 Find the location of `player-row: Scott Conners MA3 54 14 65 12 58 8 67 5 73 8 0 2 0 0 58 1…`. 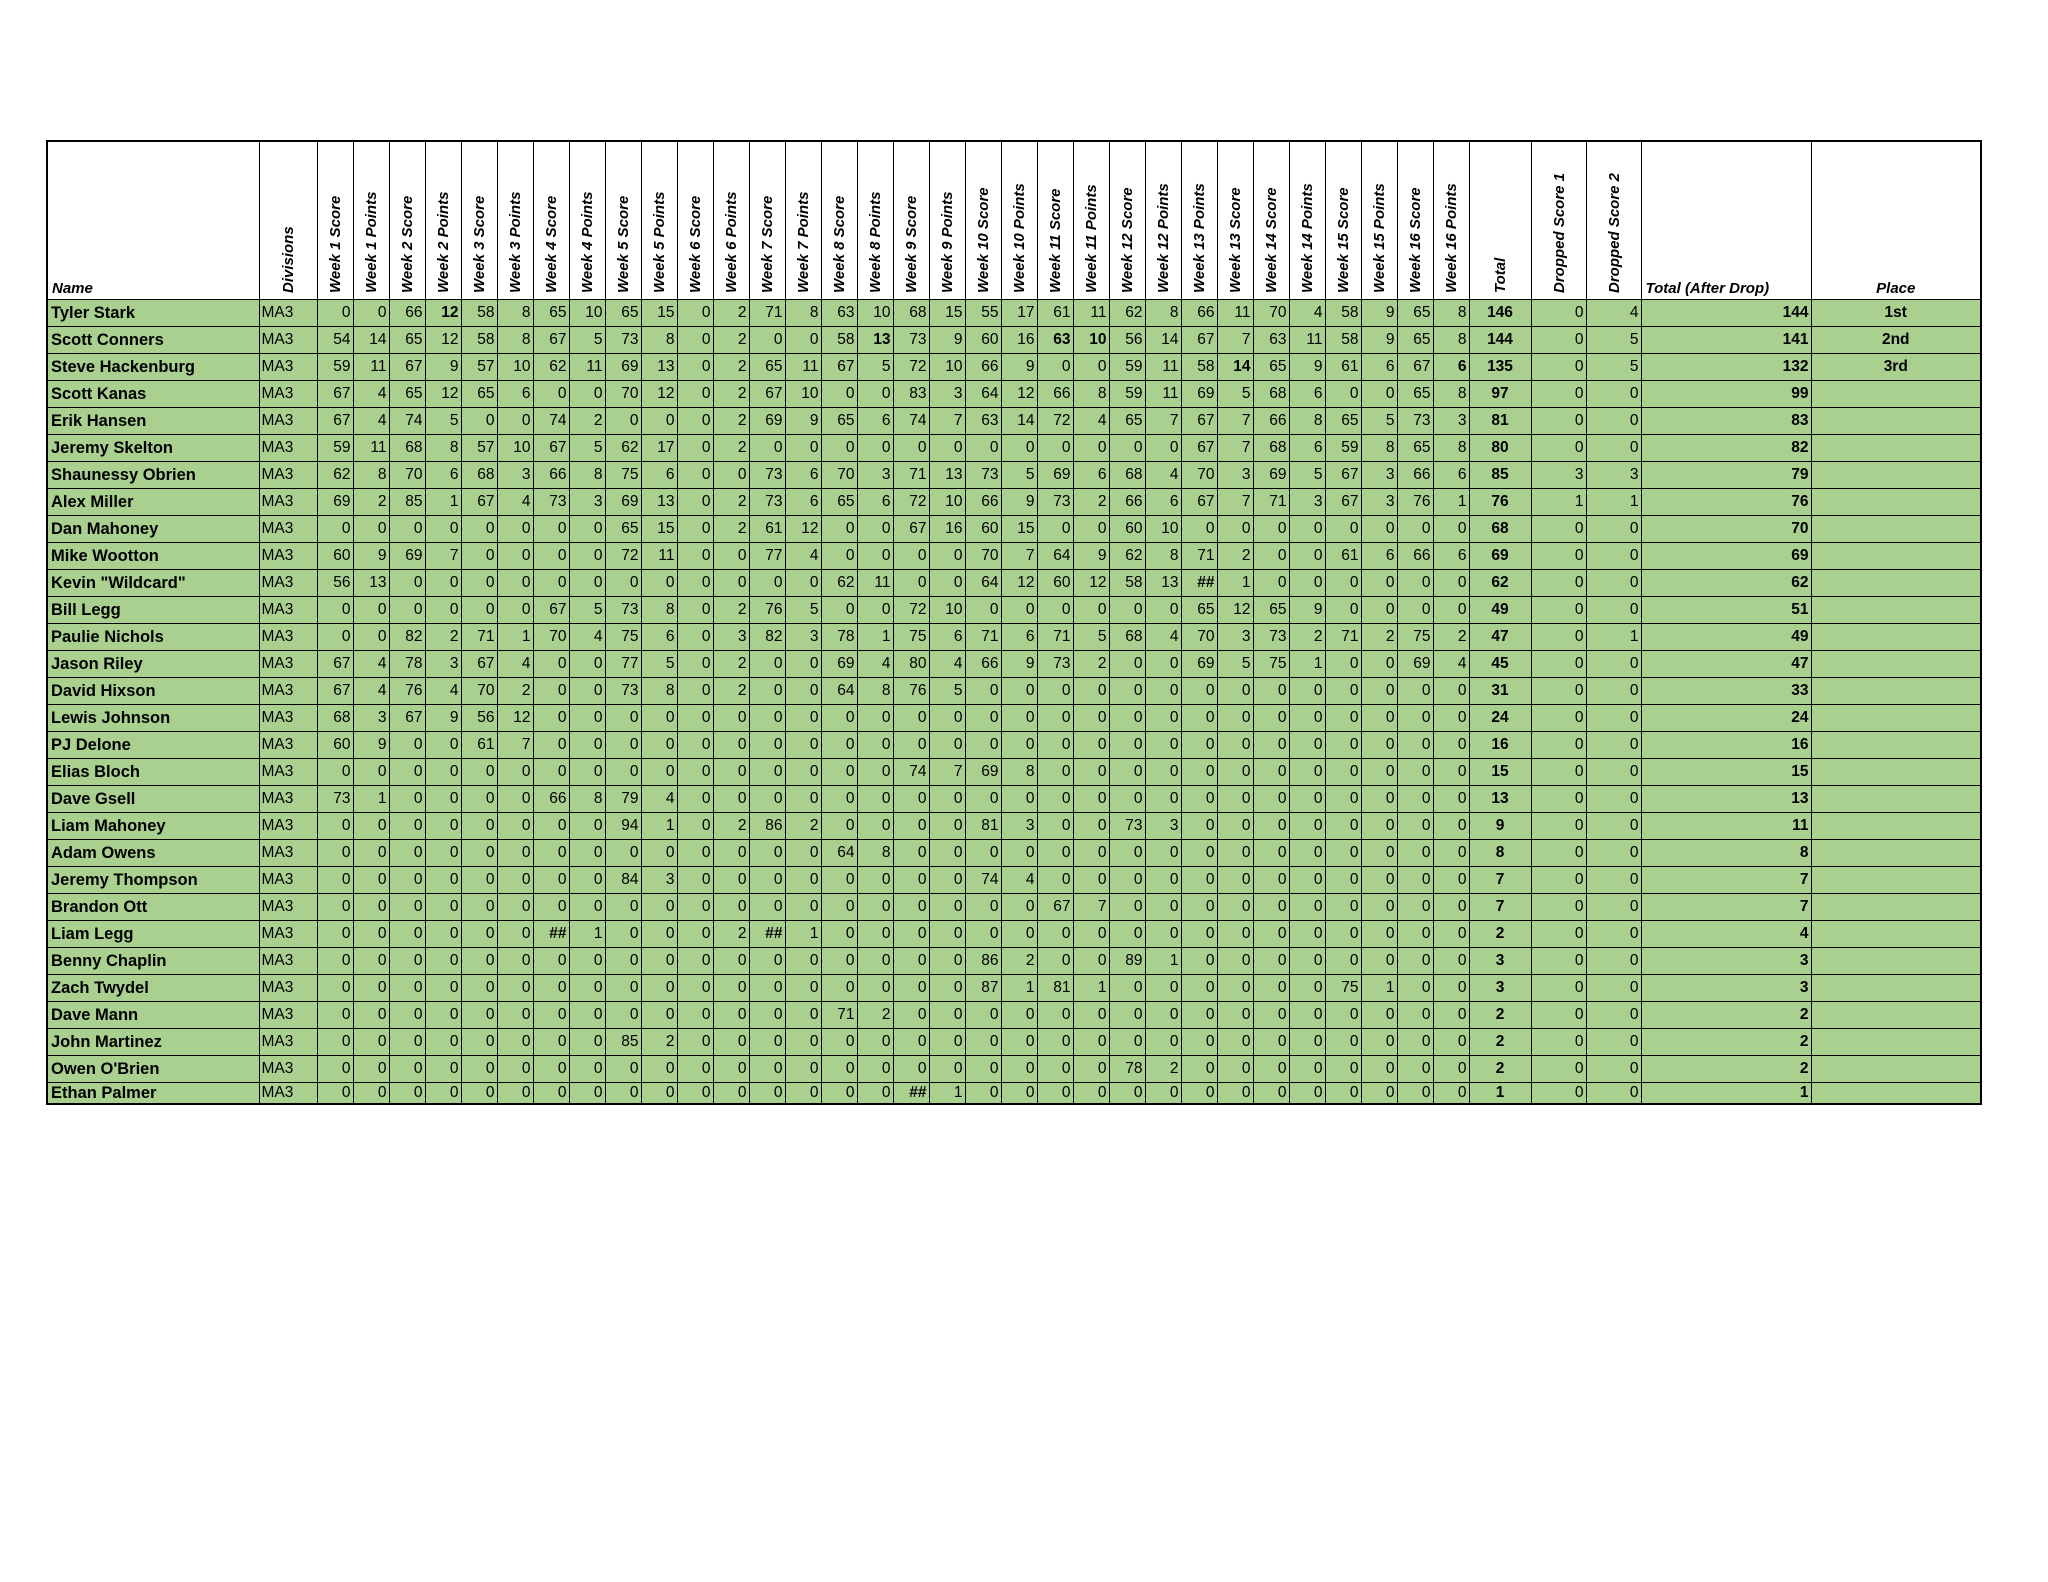

player-row: Scott Conners MA3 54 14 65 12 58 8 67 5 73 8 0 2 0 0 58 1… is located at coordinates (1014, 340).